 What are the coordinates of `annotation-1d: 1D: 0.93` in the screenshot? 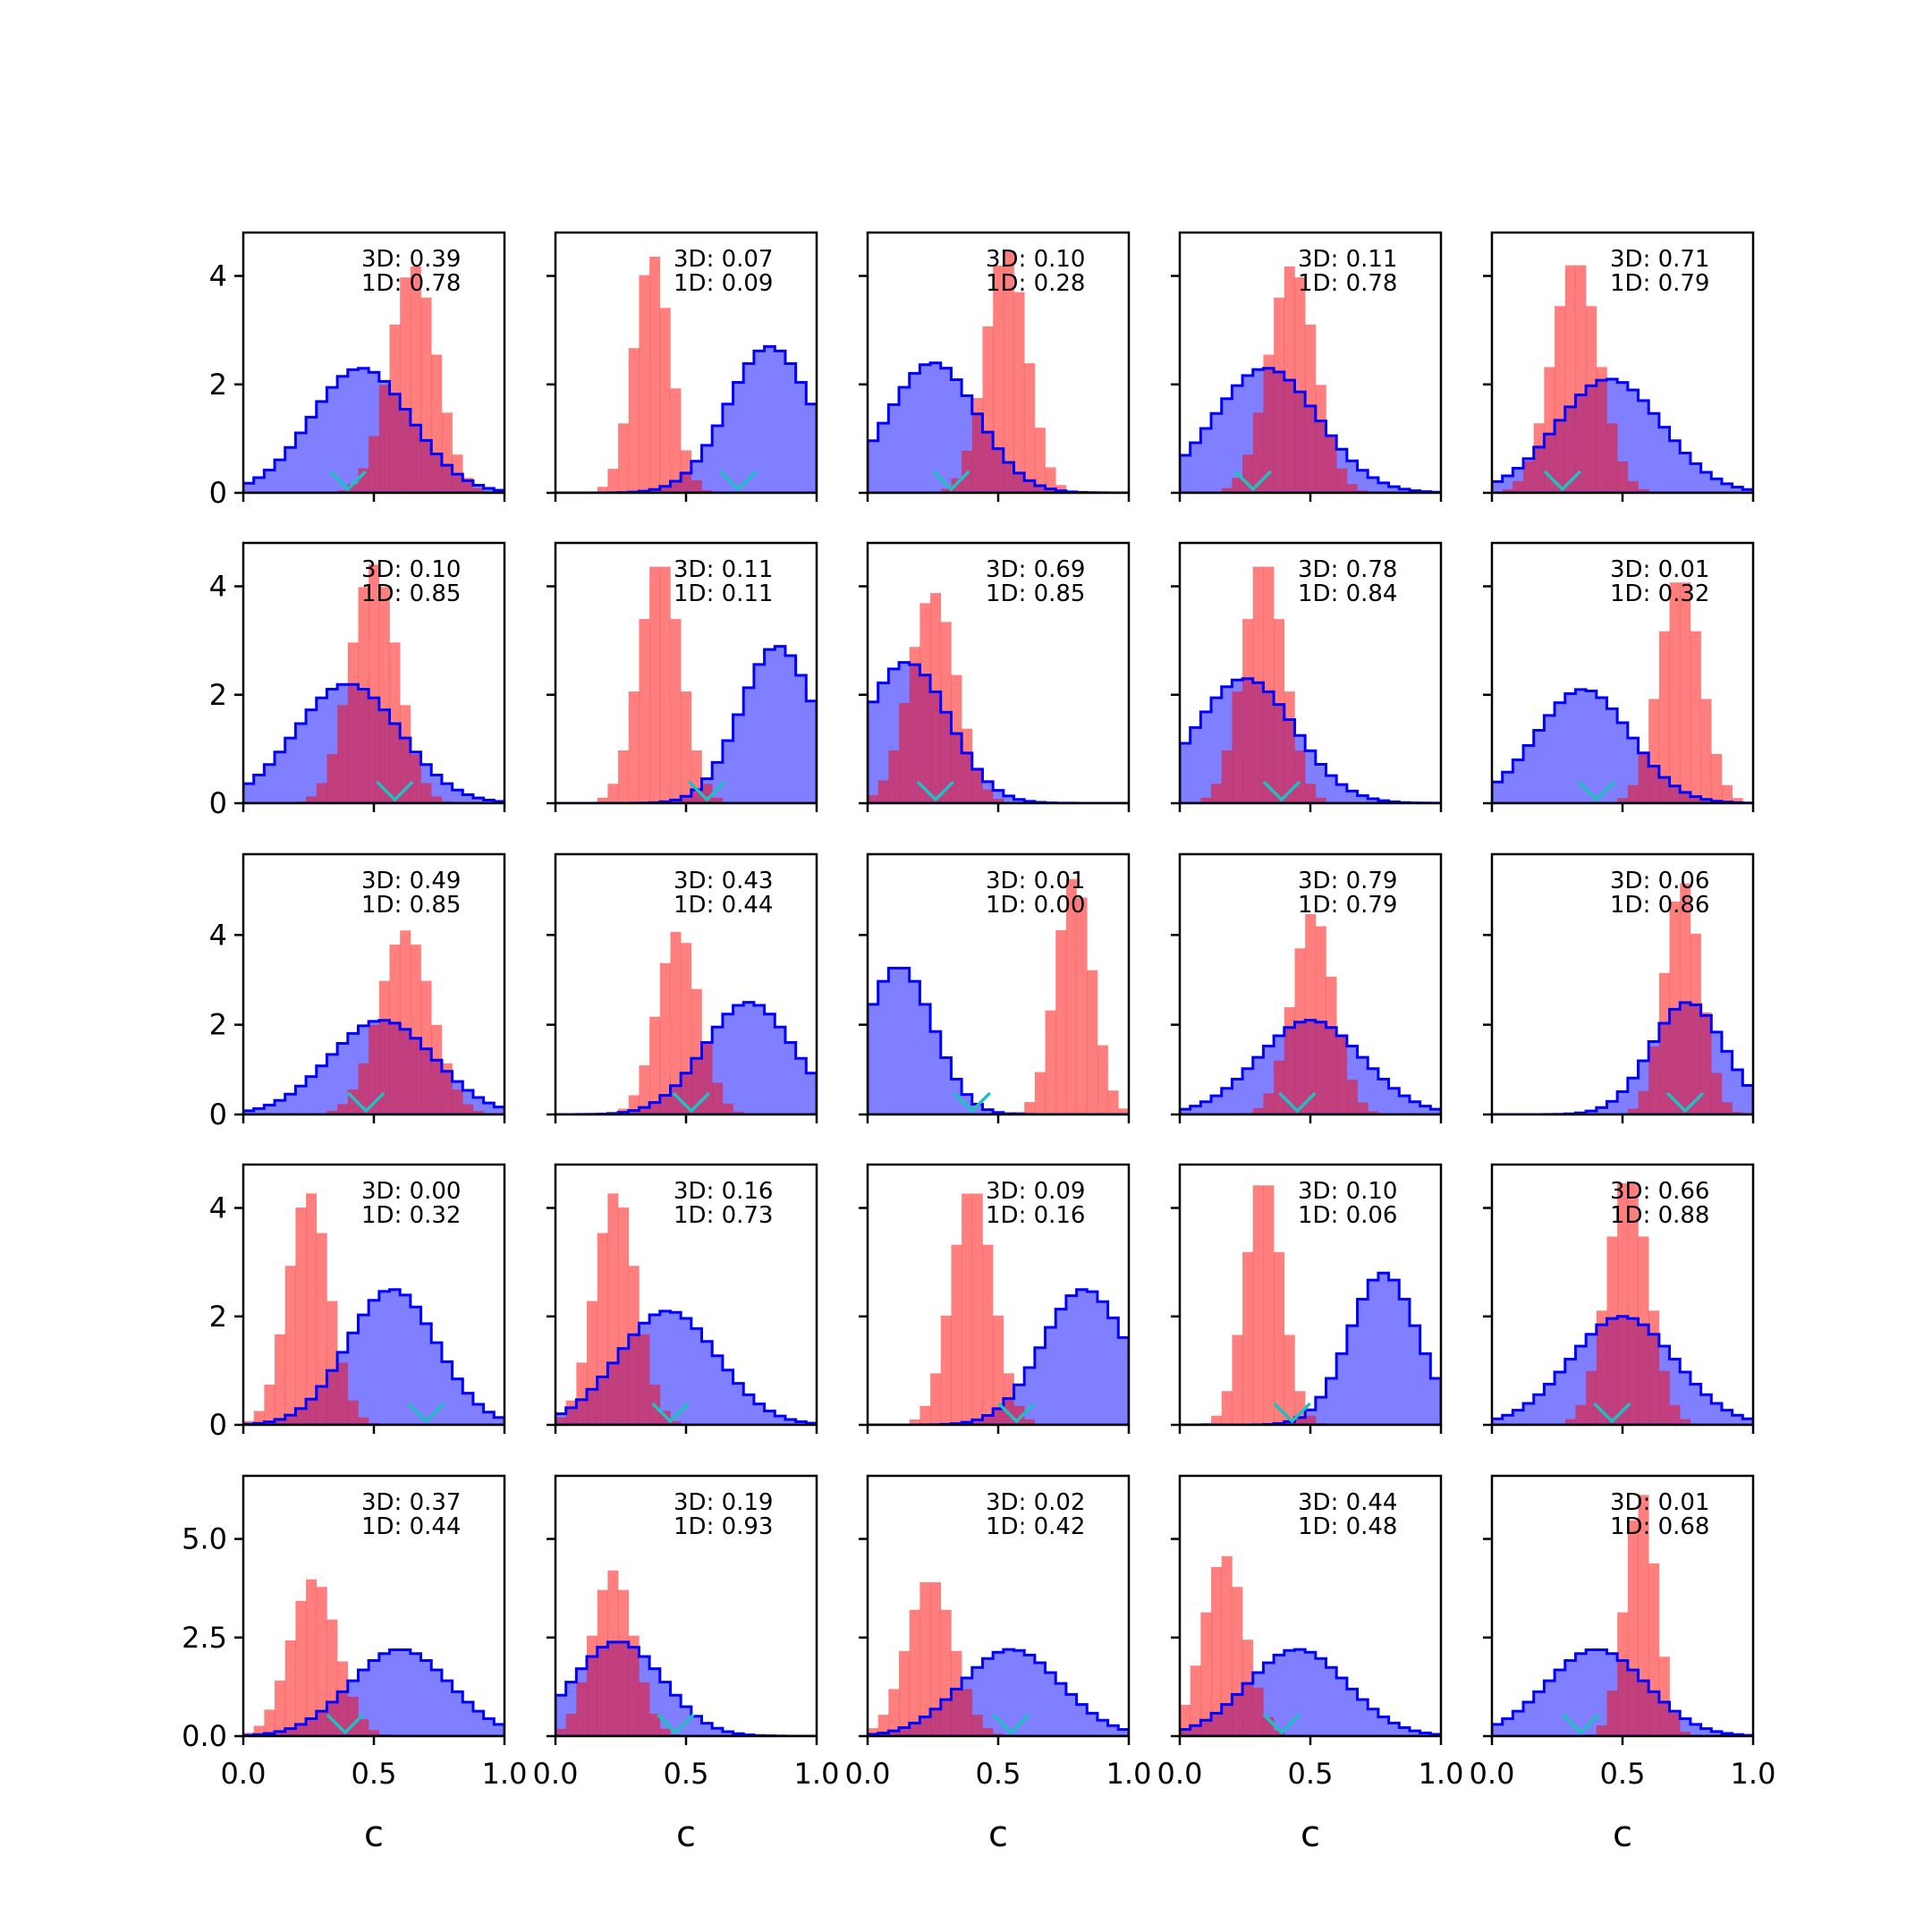 It's located at (723, 1526).